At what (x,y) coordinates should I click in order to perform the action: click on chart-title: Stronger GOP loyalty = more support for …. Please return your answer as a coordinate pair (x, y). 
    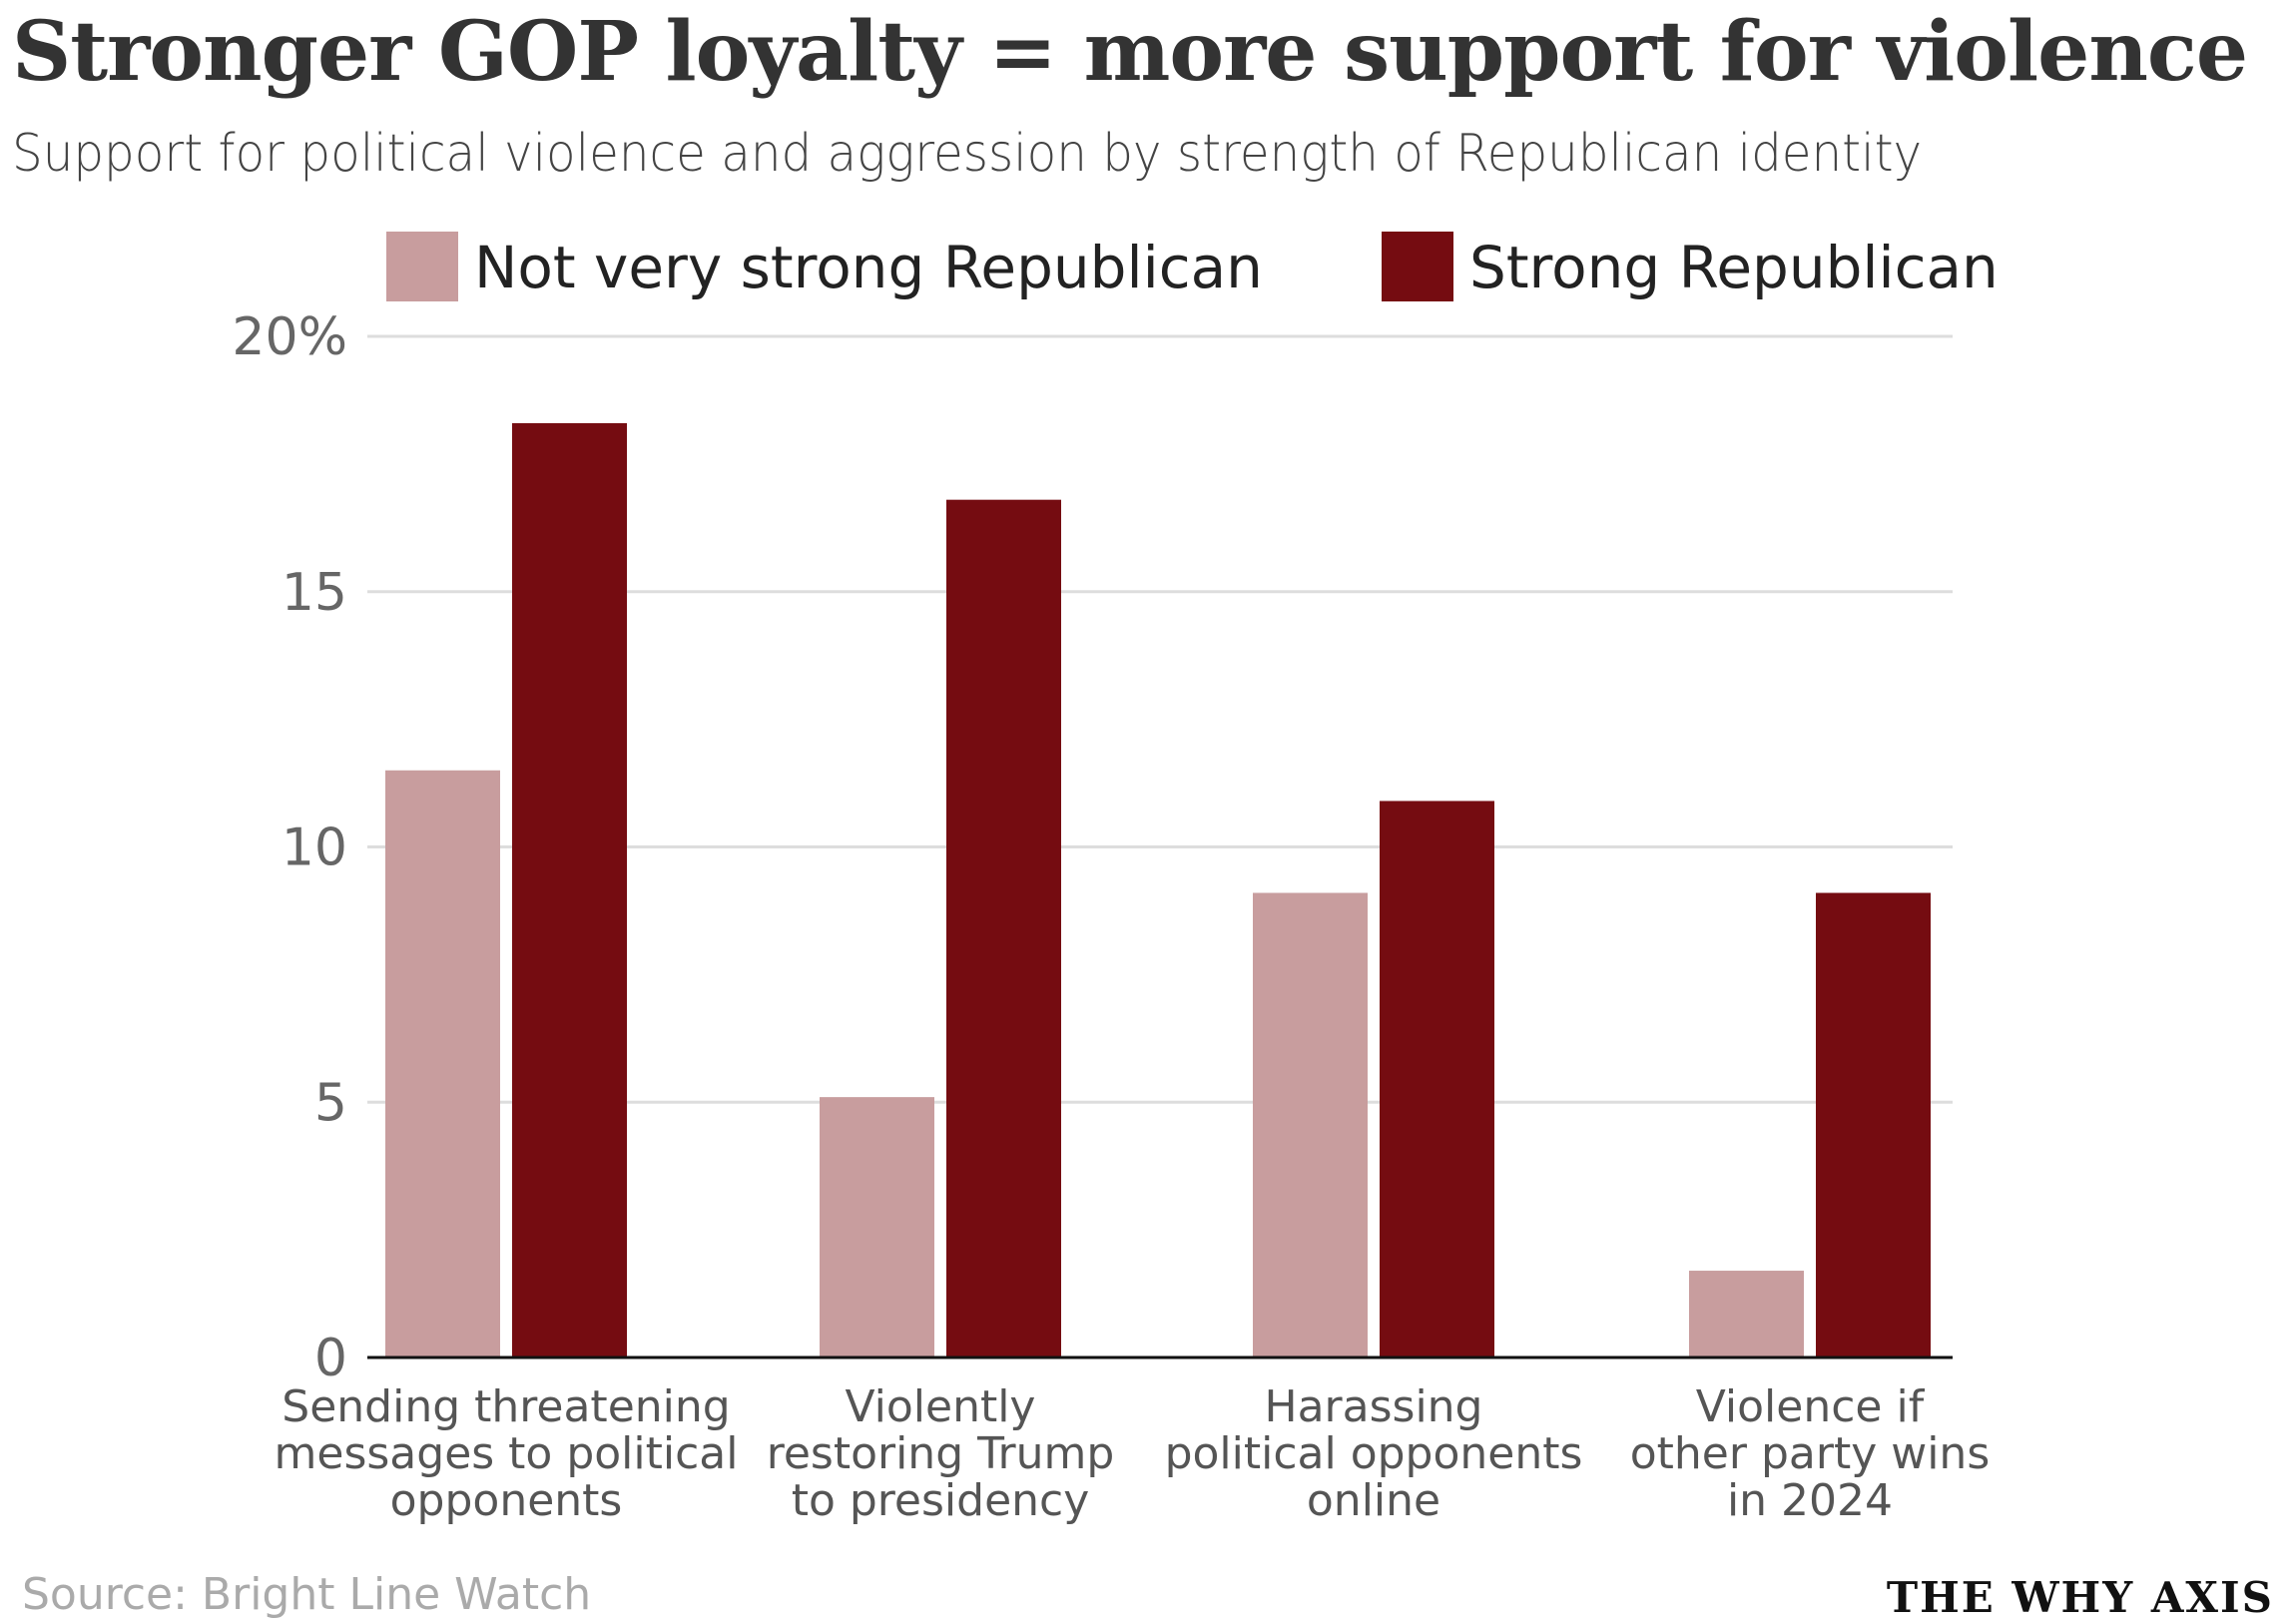
    Looking at the image, I should click on (1130, 52).